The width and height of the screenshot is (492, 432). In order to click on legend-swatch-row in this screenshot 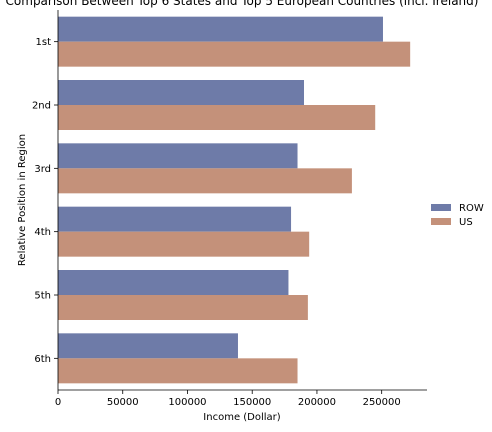, I will do `click(441, 207)`.